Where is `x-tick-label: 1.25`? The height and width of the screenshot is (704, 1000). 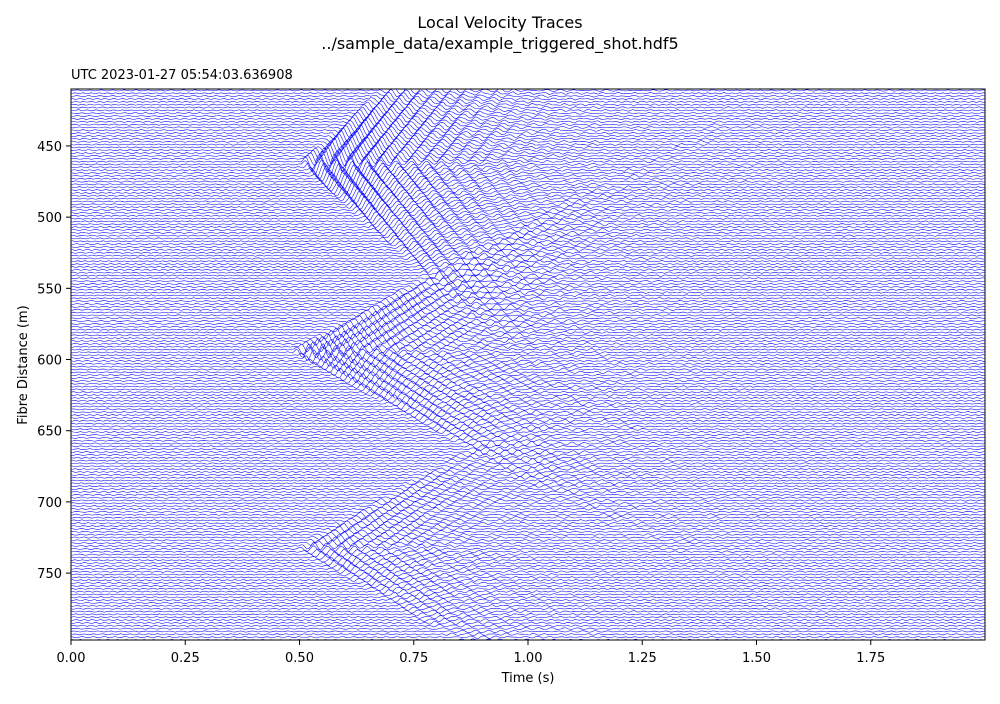 x-tick-label: 1.25 is located at coordinates (642, 658).